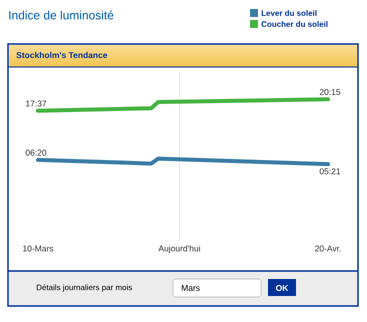 The height and width of the screenshot is (322, 367). I want to click on data-label: 06:20, so click(36, 153).